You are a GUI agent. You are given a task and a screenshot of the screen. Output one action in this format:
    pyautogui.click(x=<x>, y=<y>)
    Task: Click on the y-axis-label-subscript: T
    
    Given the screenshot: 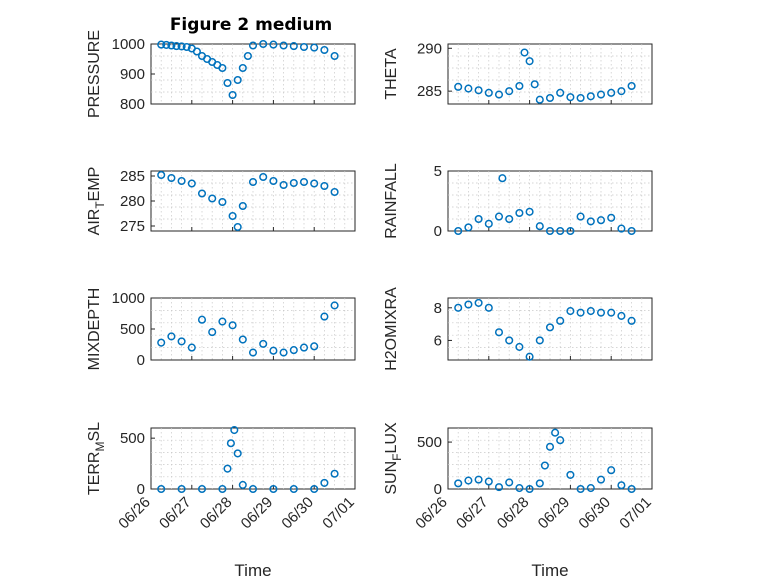 What is the action you would take?
    pyautogui.click(x=100, y=205)
    